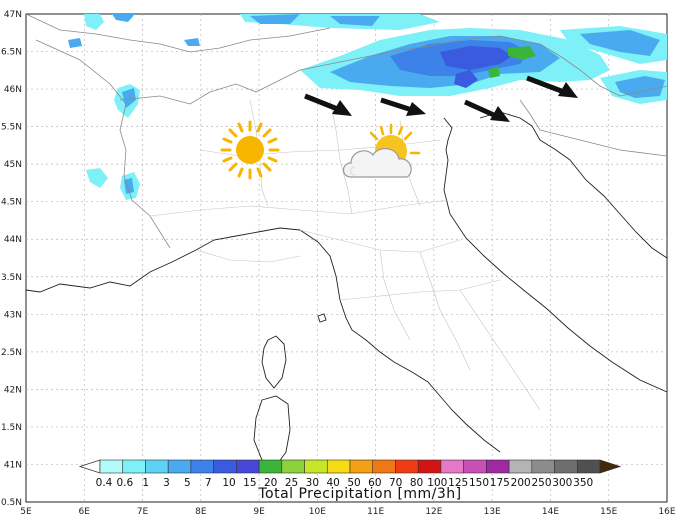  I want to click on longitude-label: 14E, so click(550, 512).